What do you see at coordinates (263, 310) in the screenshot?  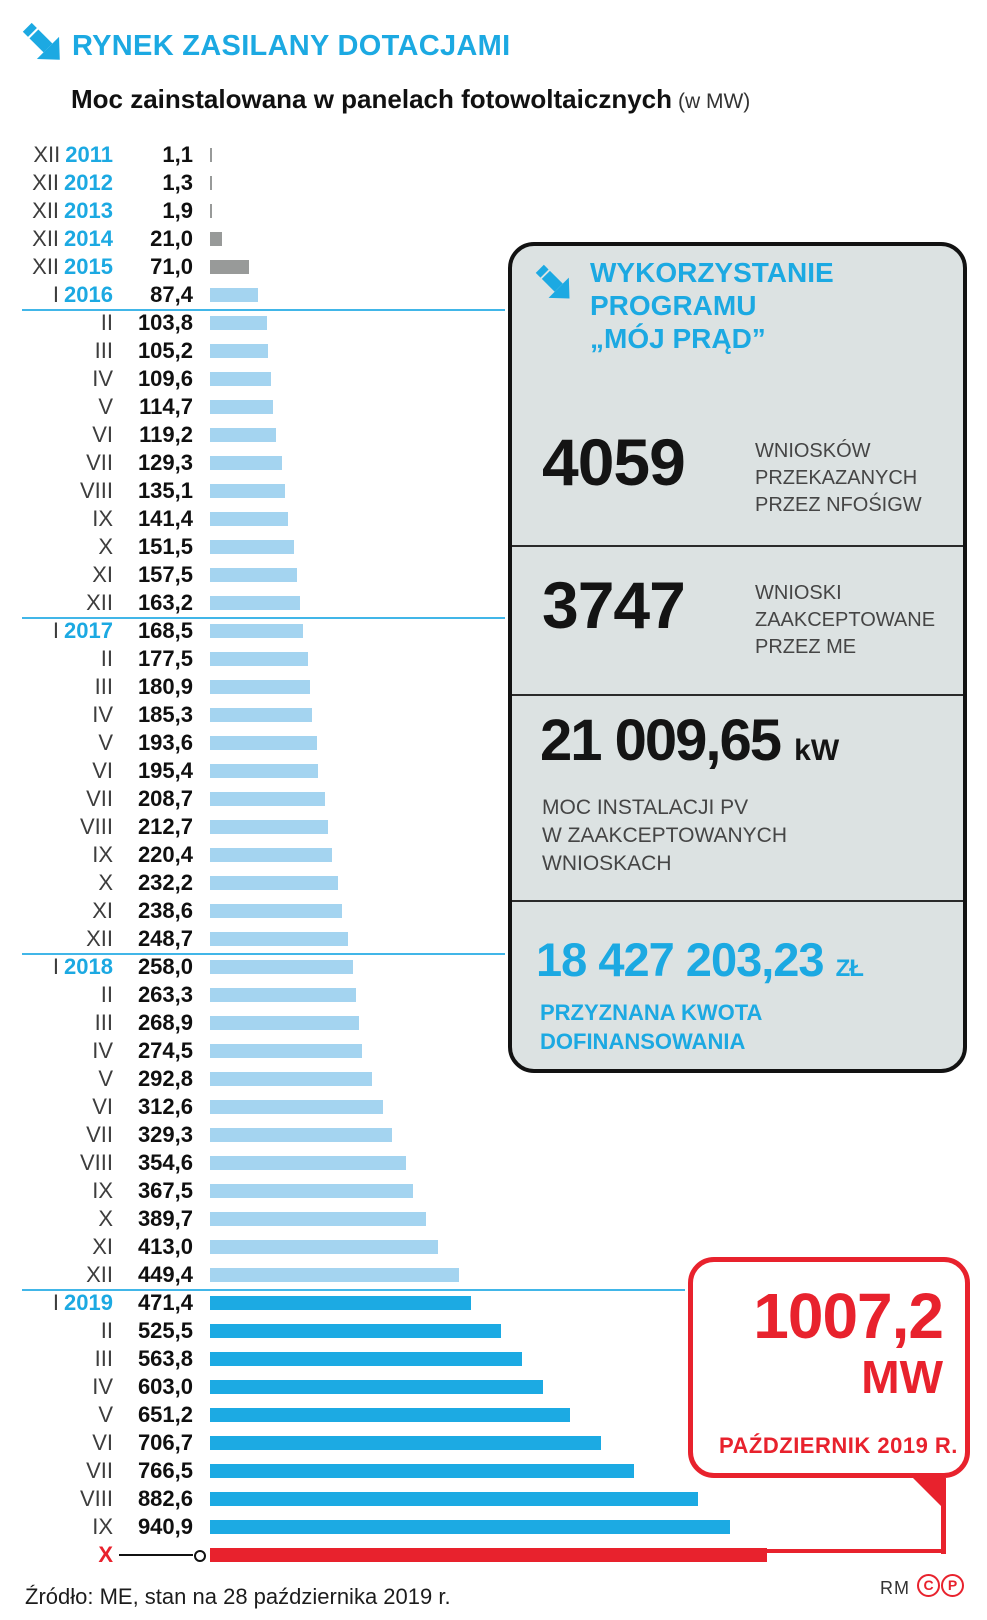 I see `year-separator-2016` at bounding box center [263, 310].